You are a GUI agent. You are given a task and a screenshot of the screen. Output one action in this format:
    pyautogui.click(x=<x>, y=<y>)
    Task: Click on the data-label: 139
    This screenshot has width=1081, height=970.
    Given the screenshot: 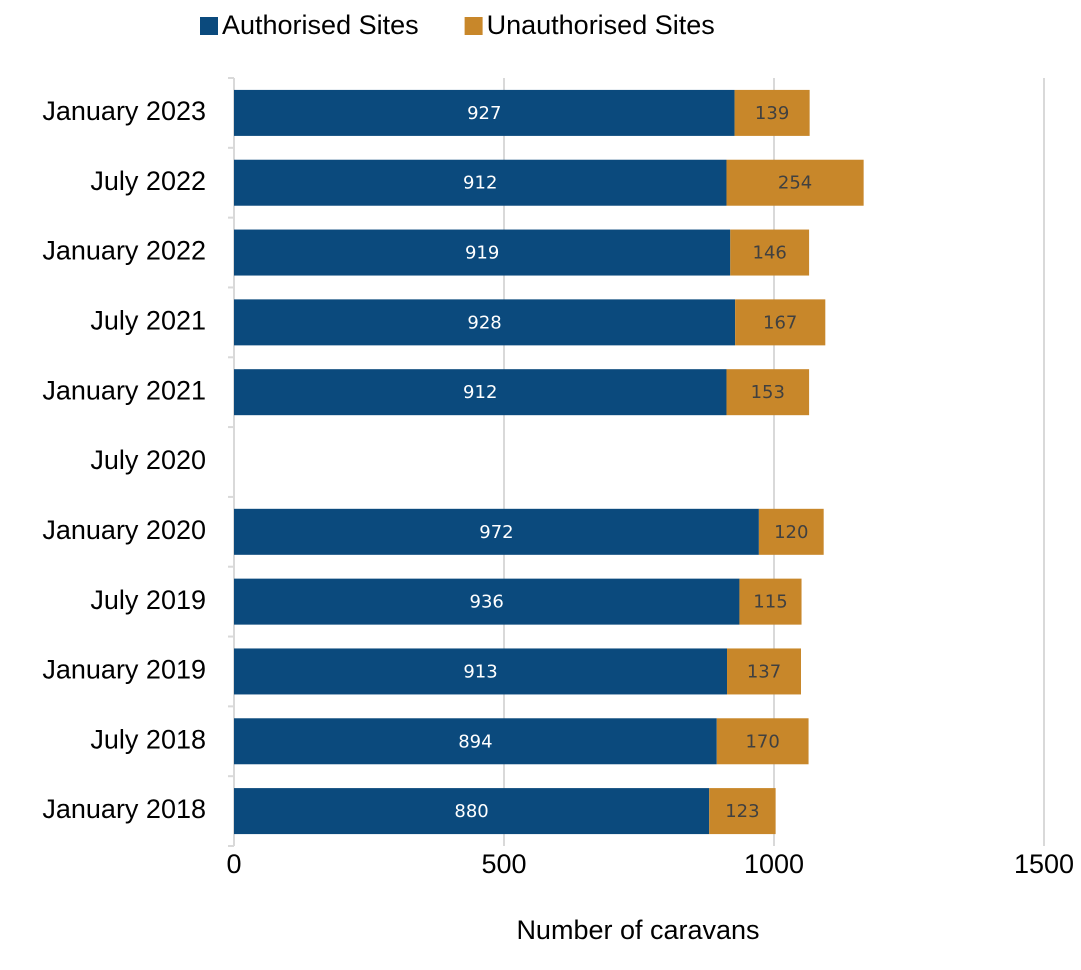 What is the action you would take?
    pyautogui.click(x=772, y=113)
    